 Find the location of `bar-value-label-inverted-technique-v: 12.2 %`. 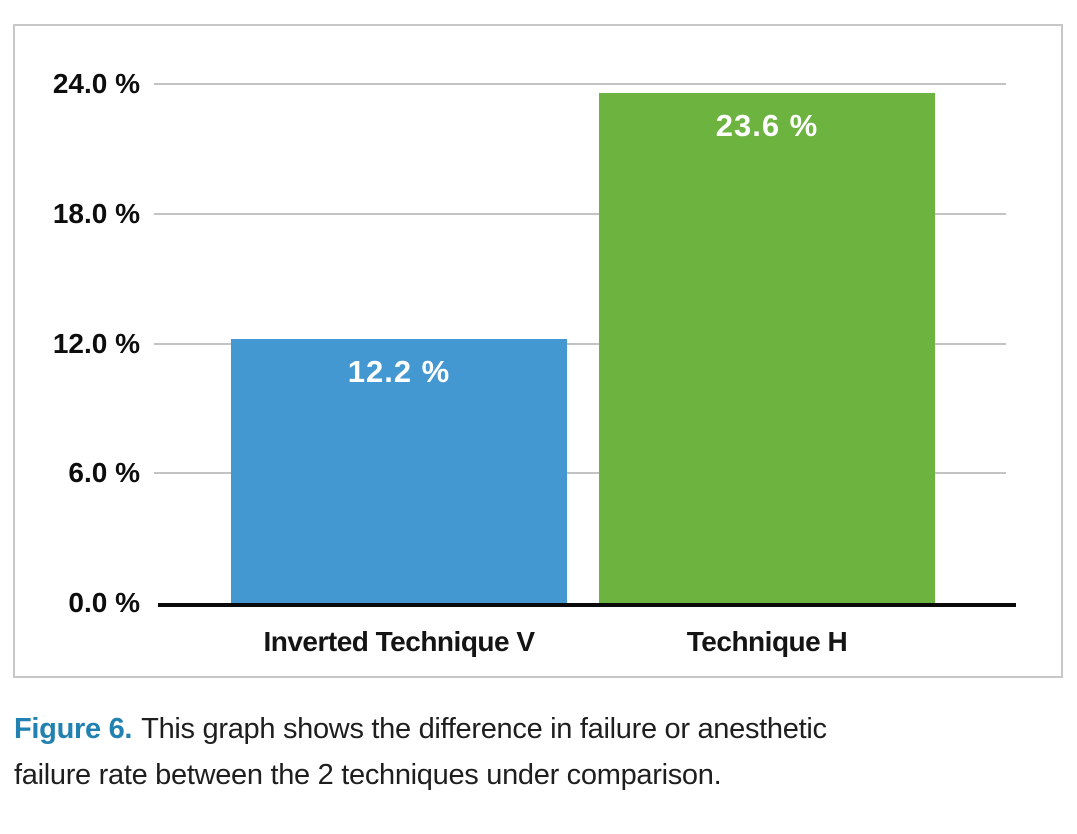

bar-value-label-inverted-technique-v: 12.2 % is located at coordinates (399, 372).